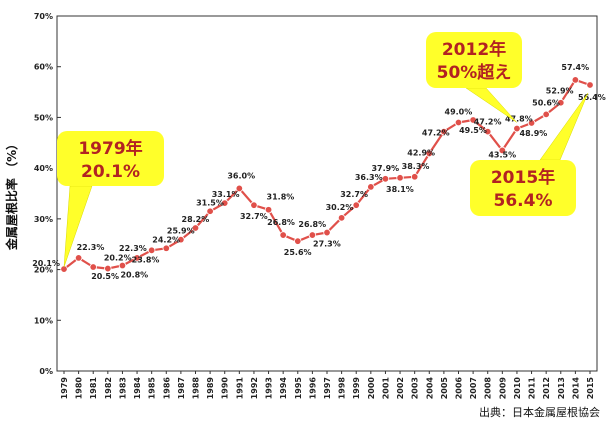 The width and height of the screenshot is (614, 433). Describe the element at coordinates (134, 275) in the screenshot. I see `data-label: 20.8%` at that location.